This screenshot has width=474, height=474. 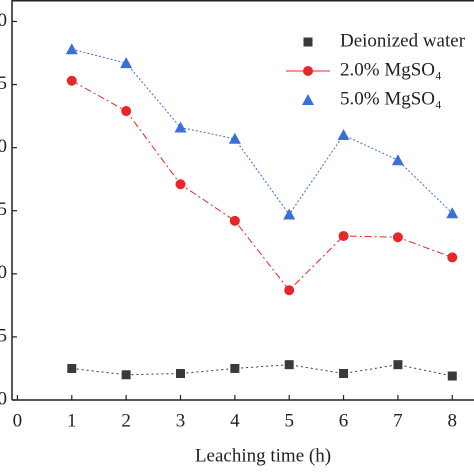 I want to click on y-tick-label: 25, so click(x=3, y=83).